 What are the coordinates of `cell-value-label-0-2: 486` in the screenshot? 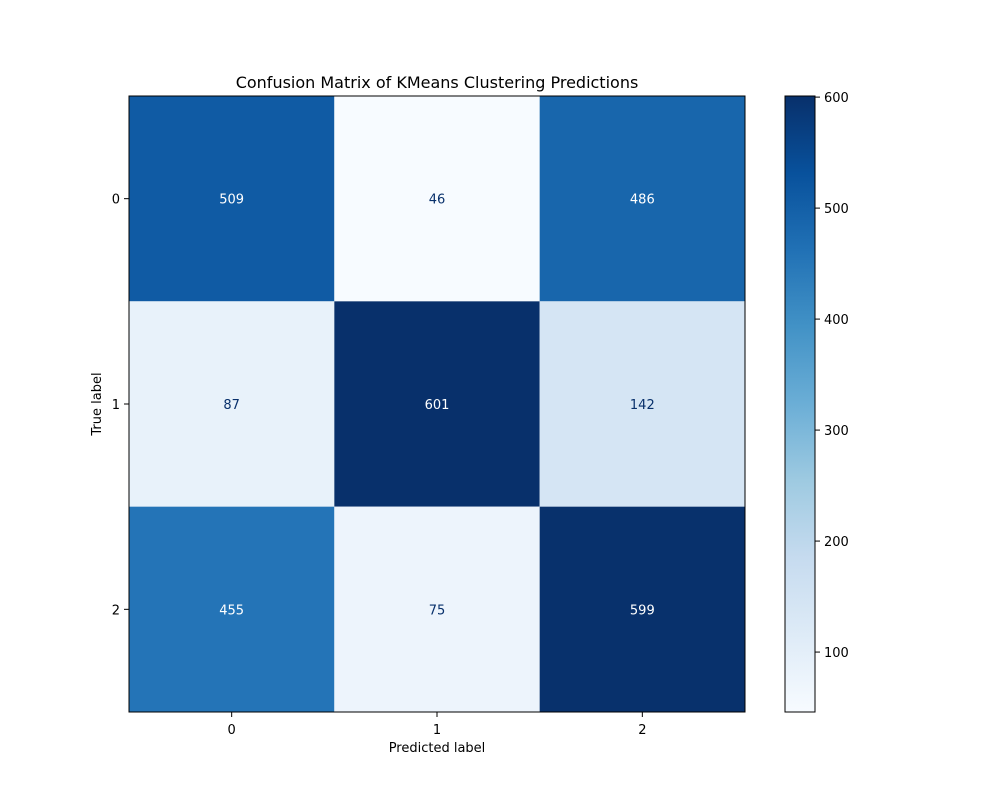 It's located at (642, 200).